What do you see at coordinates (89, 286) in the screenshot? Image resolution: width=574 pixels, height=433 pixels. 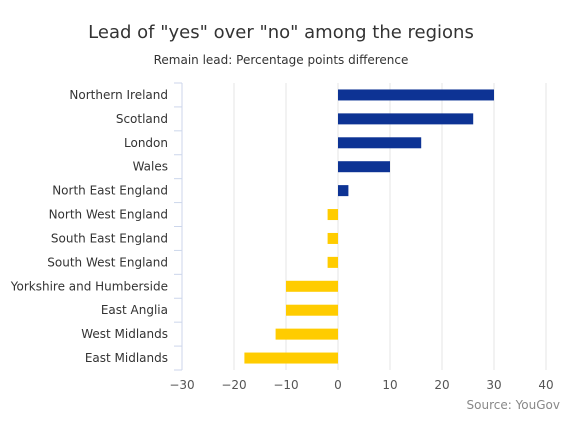 I see `category-label: Yorkshire and Humberside` at bounding box center [89, 286].